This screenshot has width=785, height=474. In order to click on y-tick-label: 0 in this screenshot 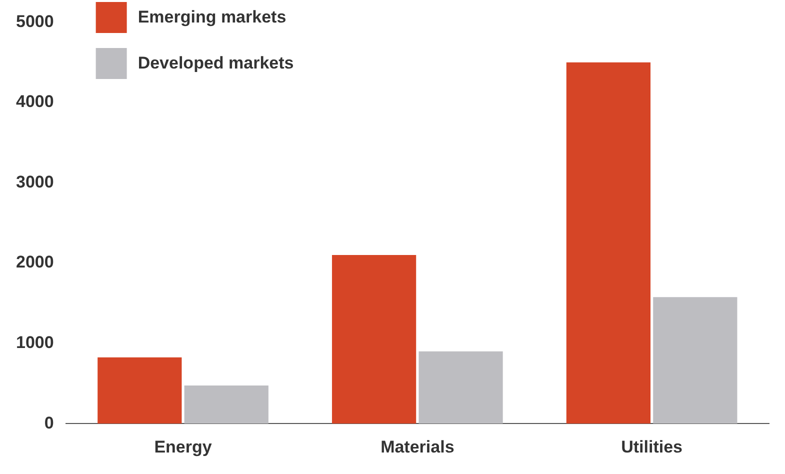, I will do `click(49, 422)`.